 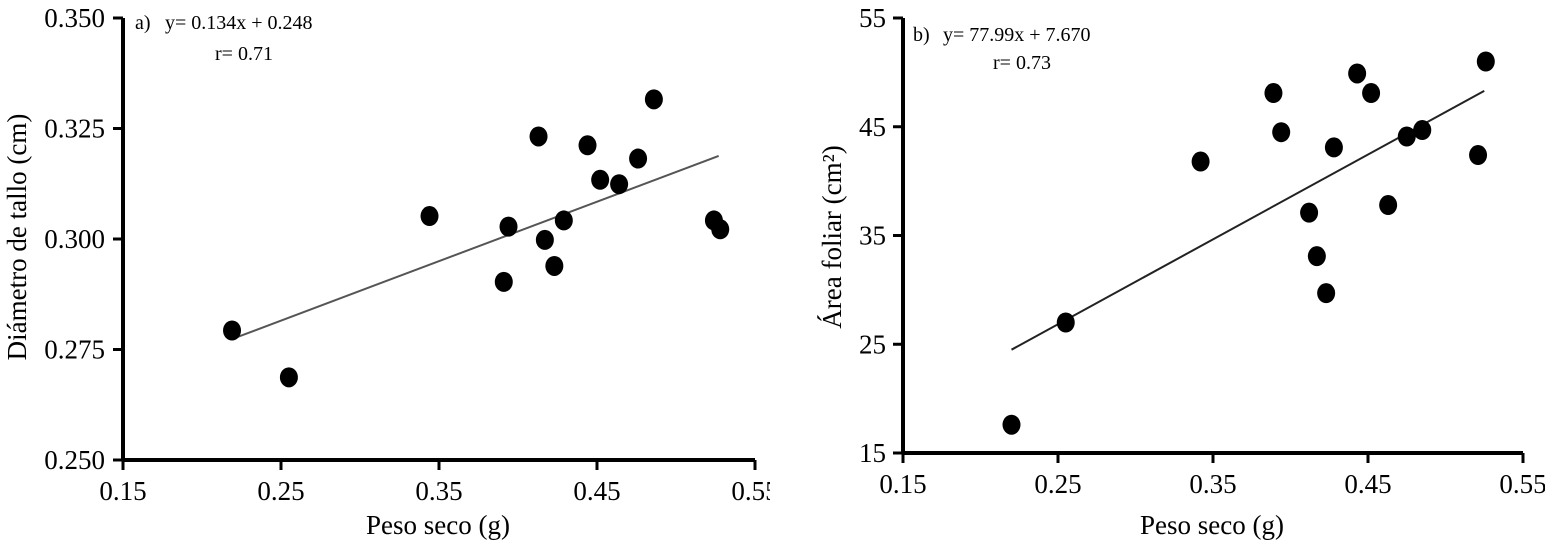 I want to click on chart-a-r-value: r= 0.71, so click(x=244, y=54).